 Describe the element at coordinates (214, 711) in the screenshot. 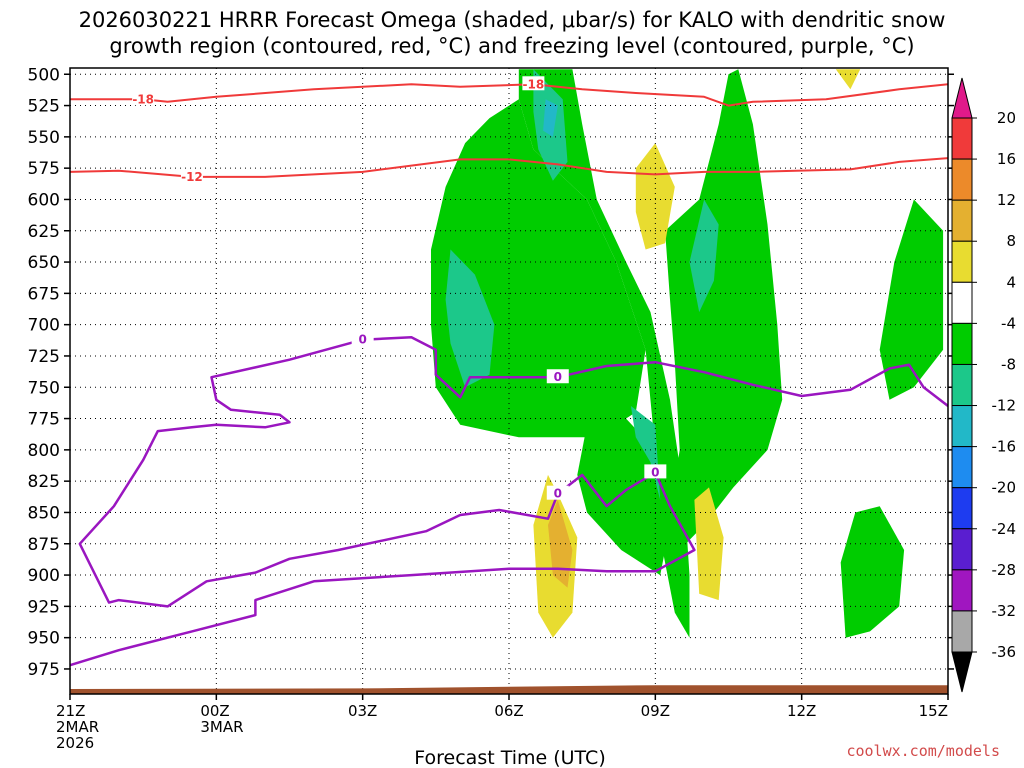

I see `x-tick-label-3-0: 00Z` at that location.